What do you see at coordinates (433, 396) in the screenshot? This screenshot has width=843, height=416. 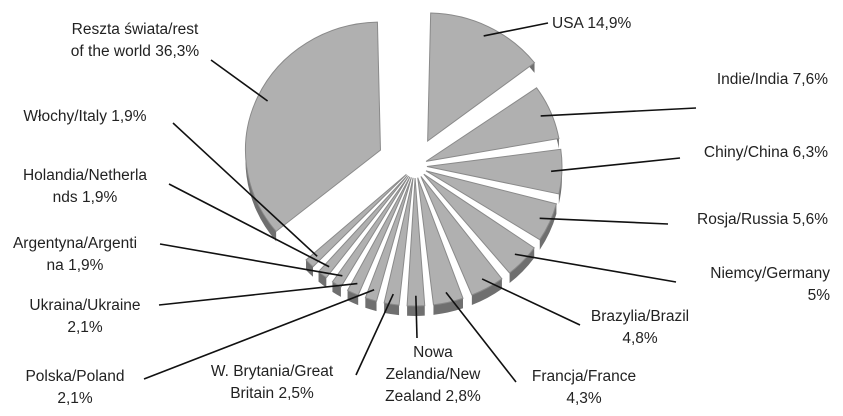 I see `data-label-line: Zealand 2,8%` at bounding box center [433, 396].